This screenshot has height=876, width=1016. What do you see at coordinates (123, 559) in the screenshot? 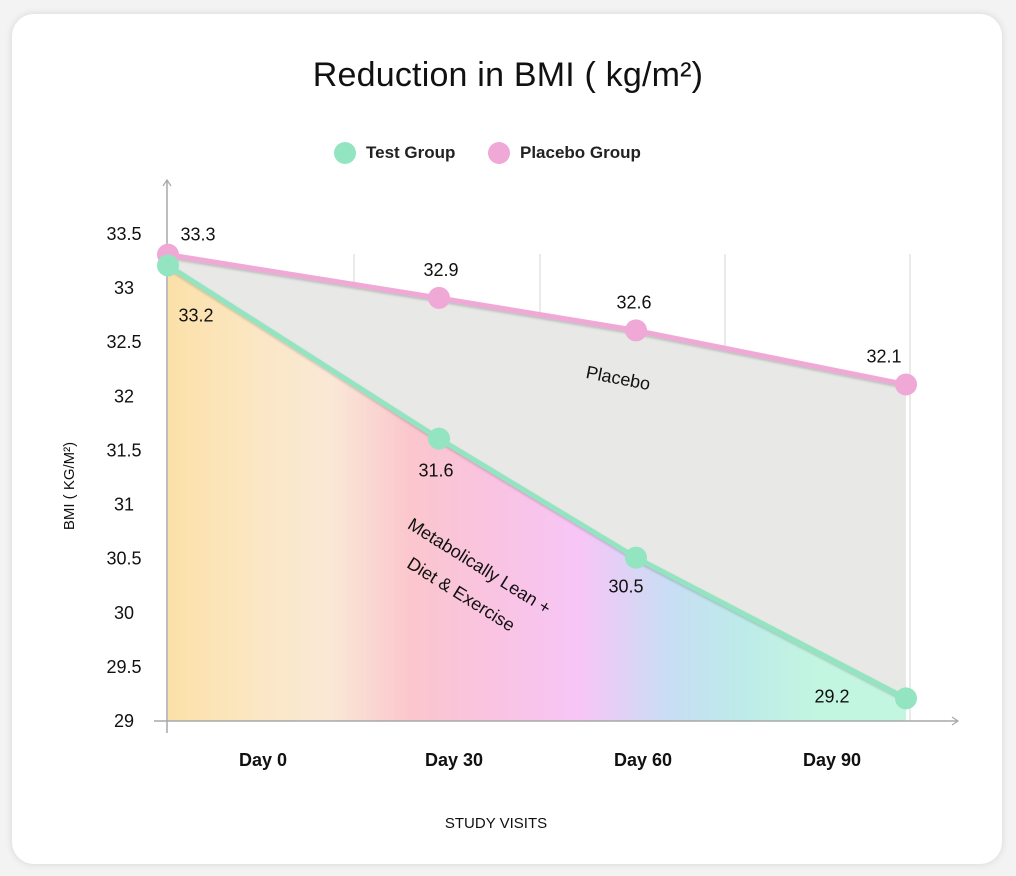
I see `y-tick-label: 30.5` at bounding box center [123, 559].